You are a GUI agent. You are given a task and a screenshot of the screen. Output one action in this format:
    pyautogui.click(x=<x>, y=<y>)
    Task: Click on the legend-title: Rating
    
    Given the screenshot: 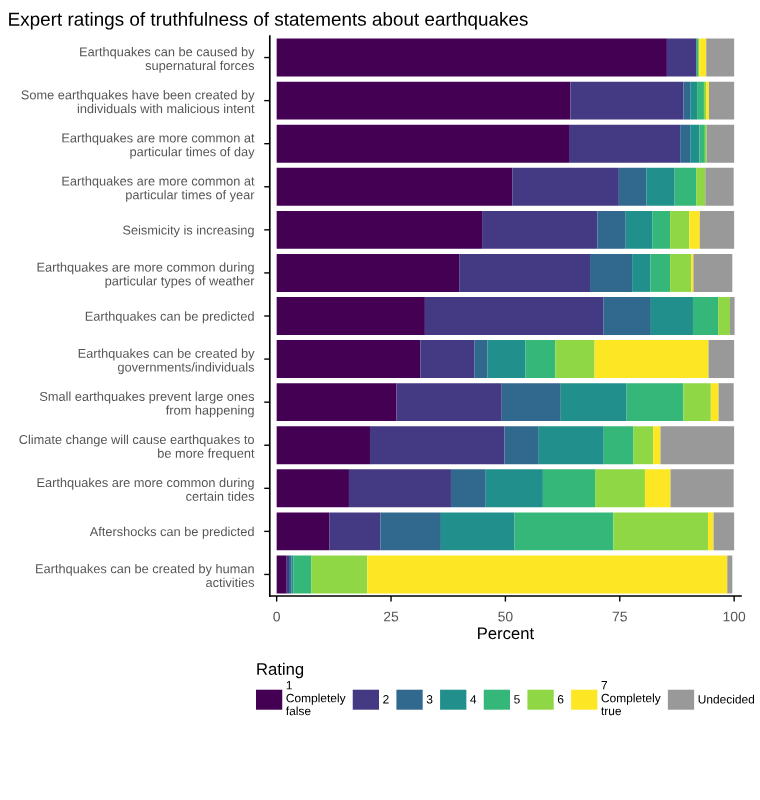 What is the action you would take?
    pyautogui.click(x=280, y=670)
    